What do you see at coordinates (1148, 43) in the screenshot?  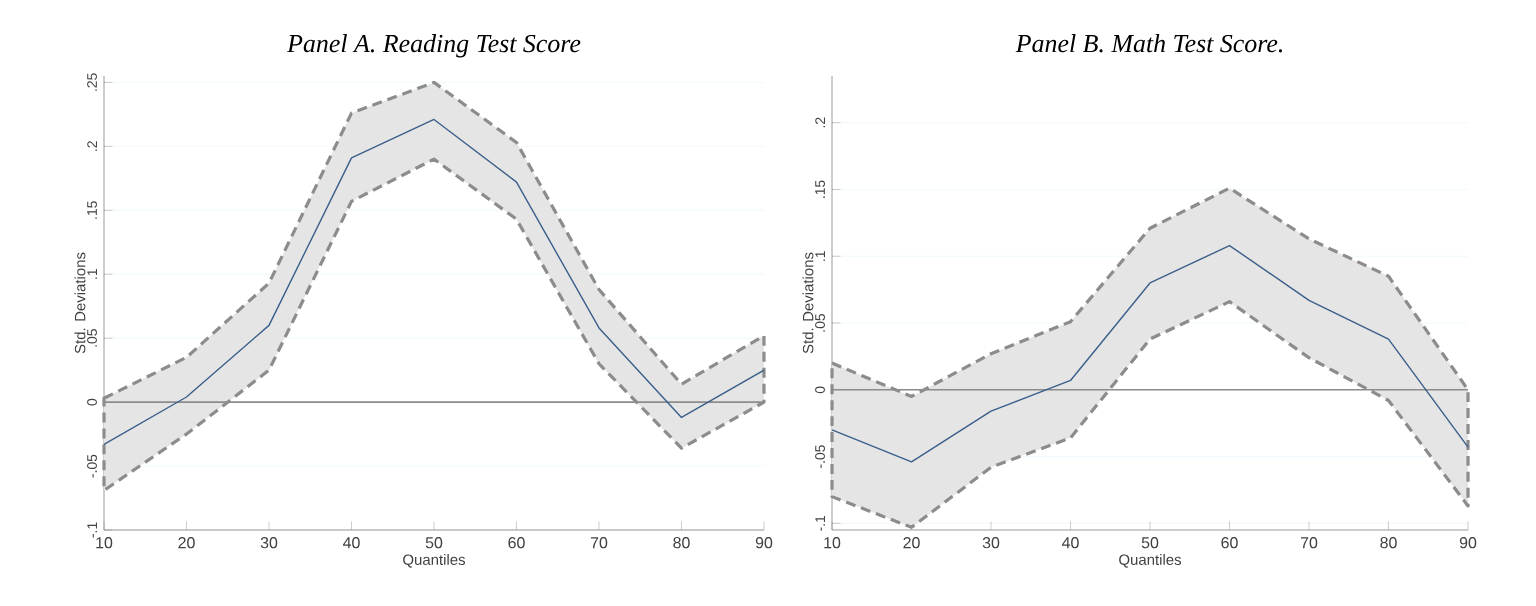 I see `chart-title: Panel B. Math Test Score.` at bounding box center [1148, 43].